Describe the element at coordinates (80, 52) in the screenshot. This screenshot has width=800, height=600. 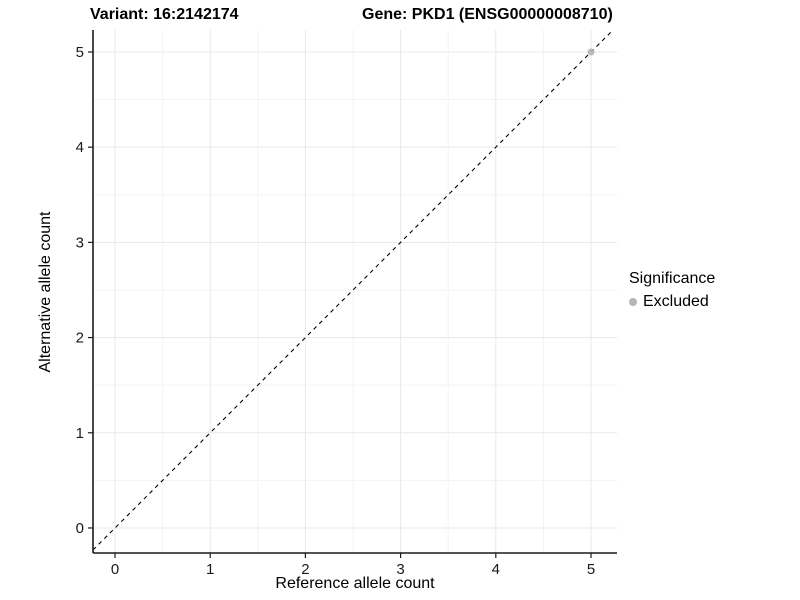
I see `y-tick-label: 5` at that location.